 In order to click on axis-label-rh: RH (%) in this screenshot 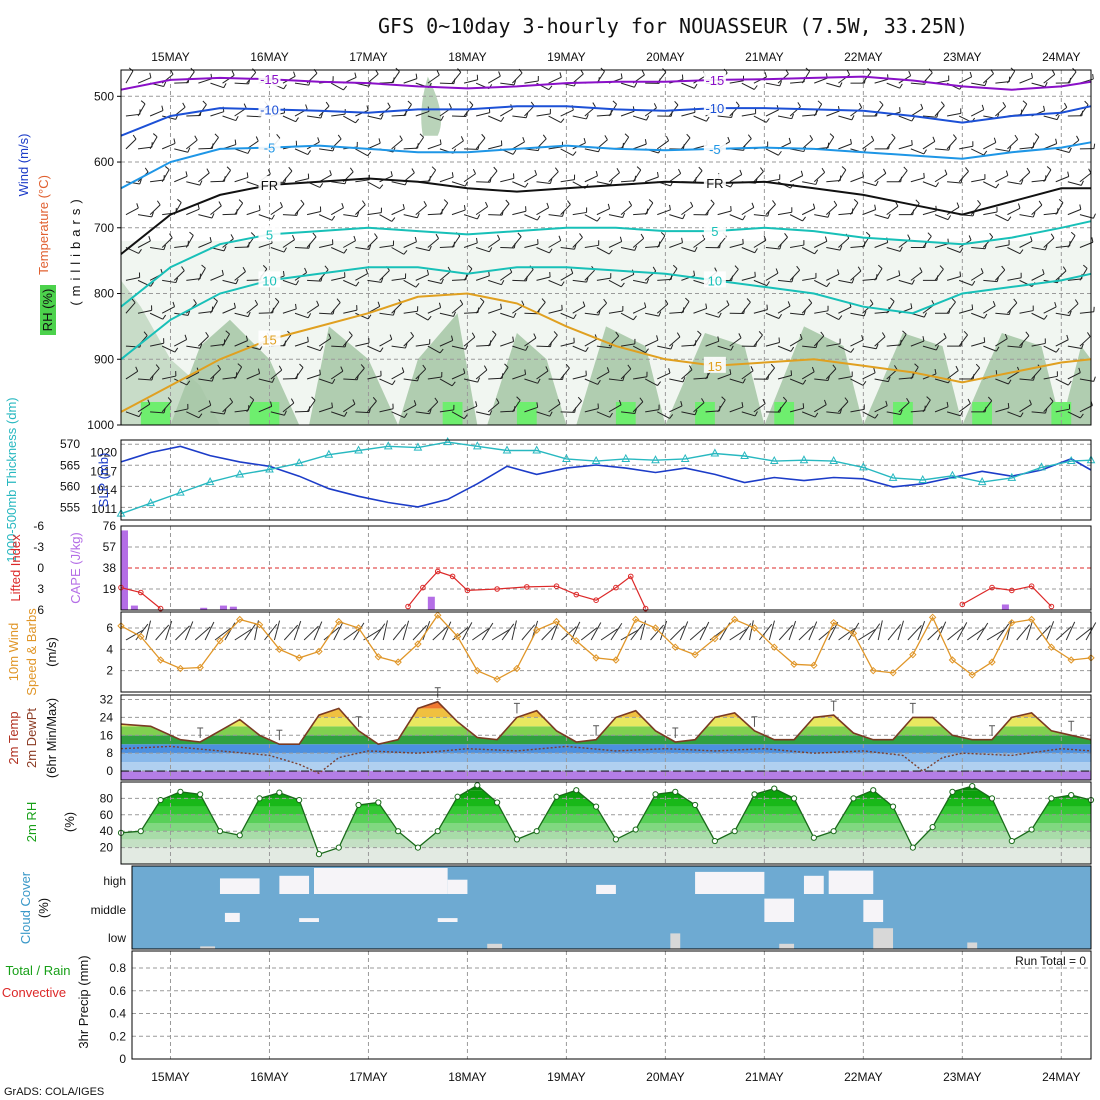, I will do `click(47, 310)`.